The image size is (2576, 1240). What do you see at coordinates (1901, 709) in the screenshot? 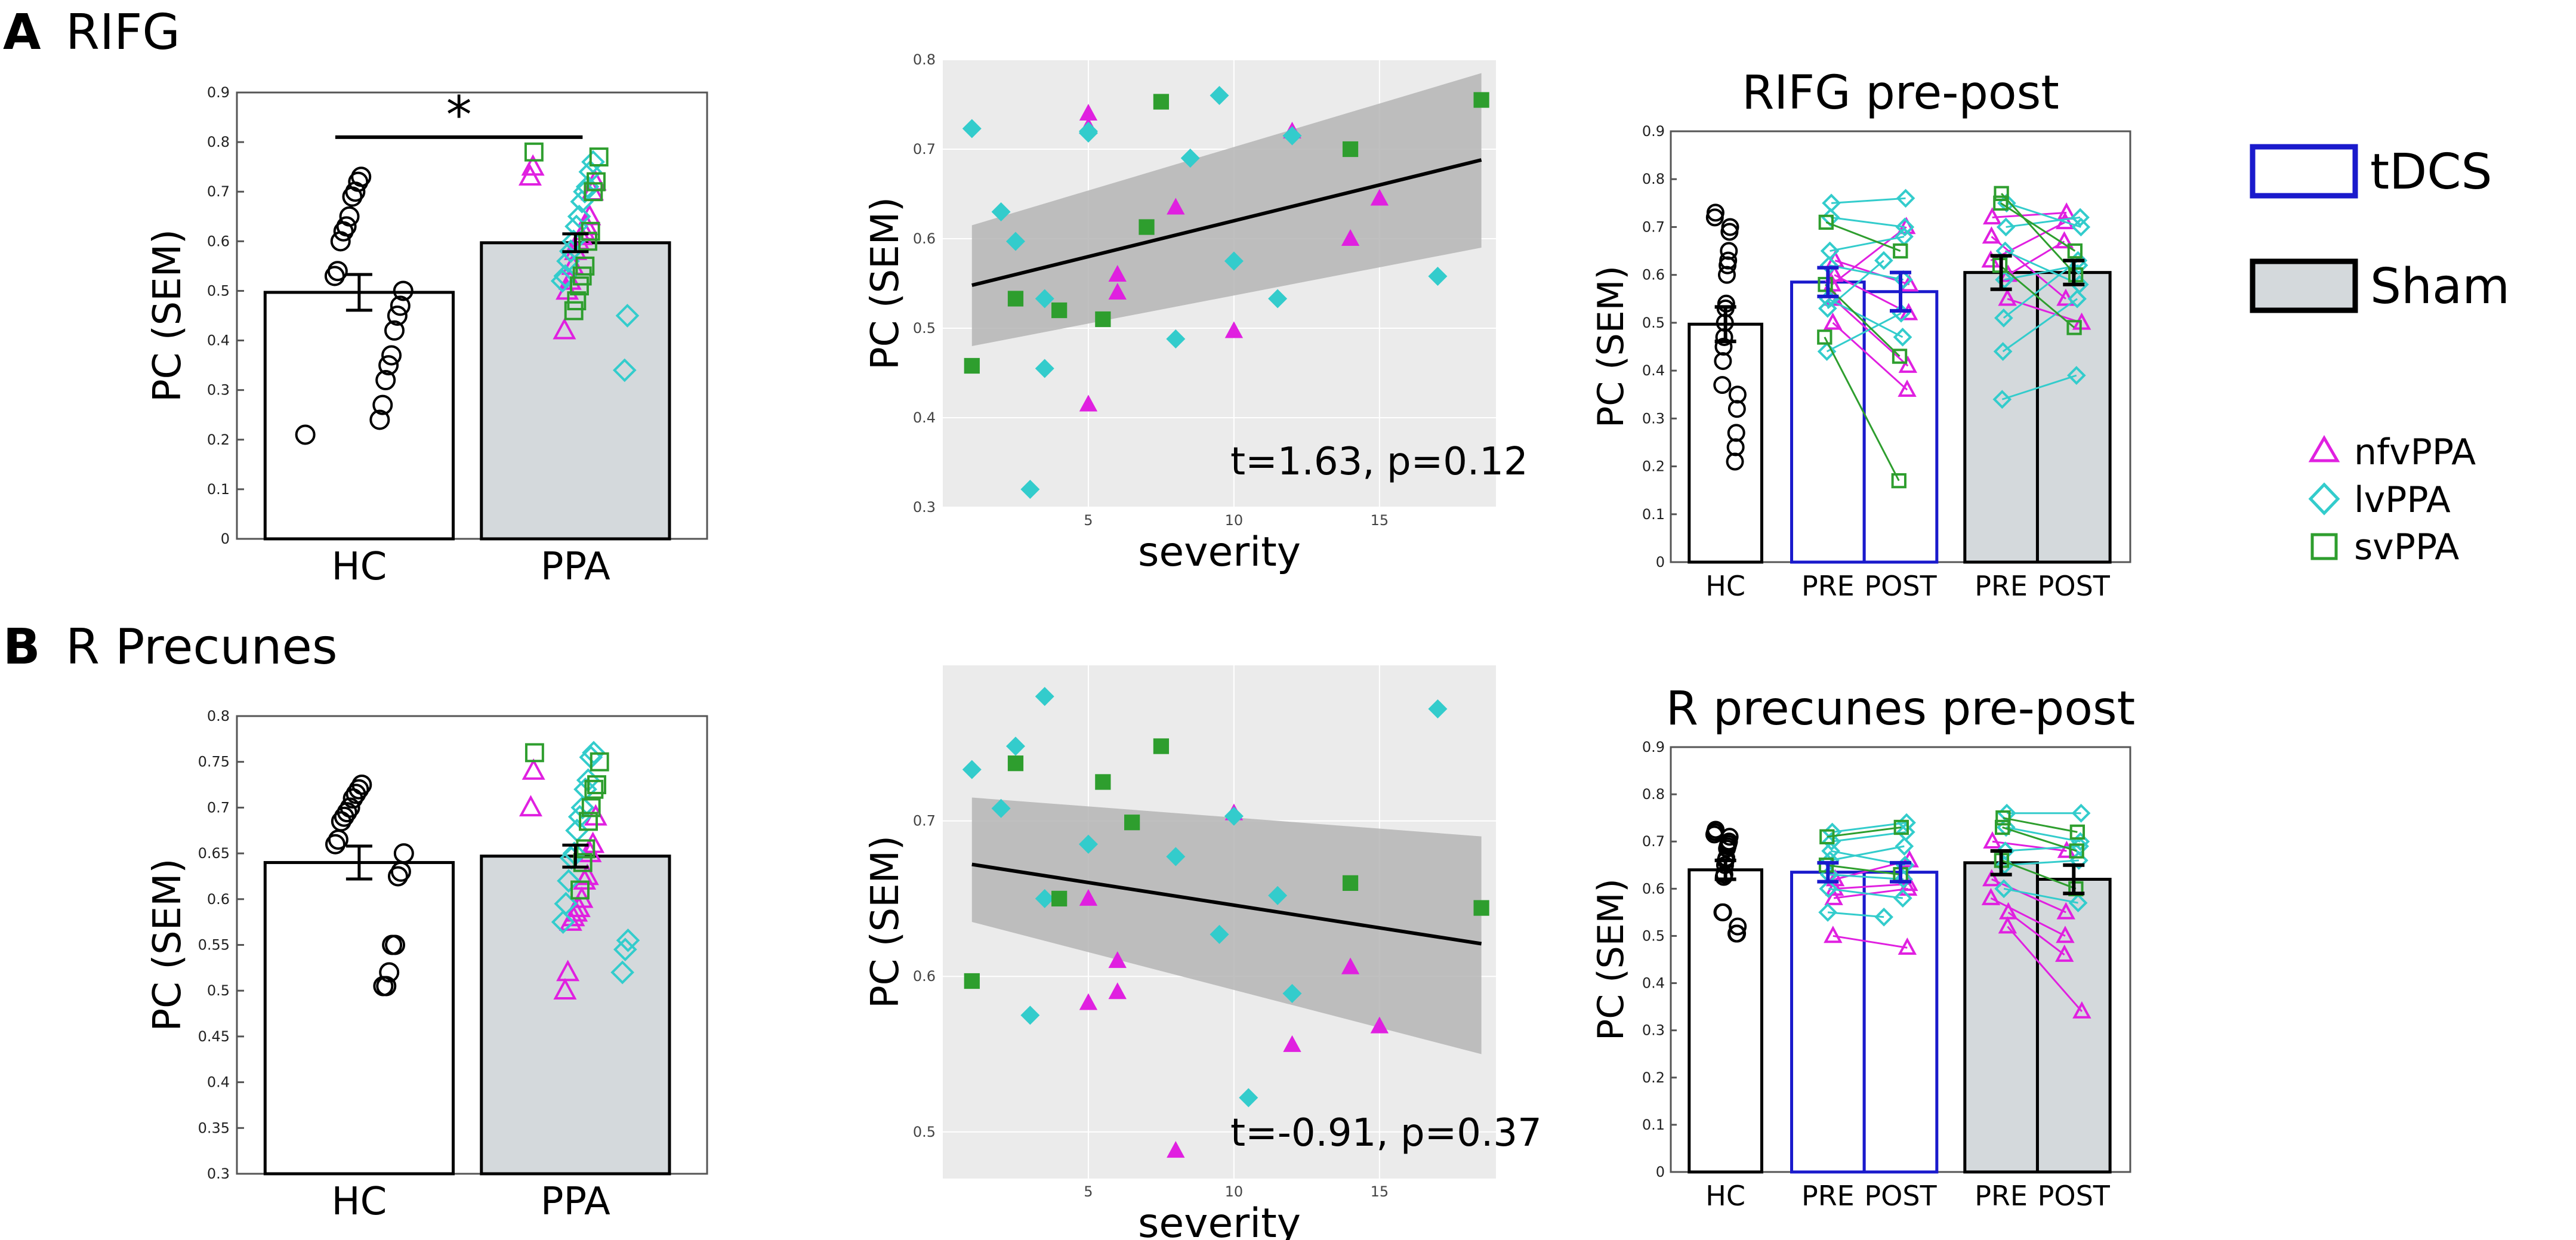
I see `chart-title: R precunes pre-post` at bounding box center [1901, 709].